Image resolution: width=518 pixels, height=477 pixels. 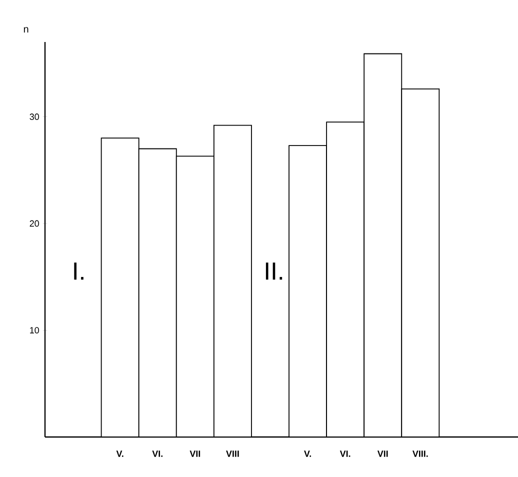 What do you see at coordinates (232, 453) in the screenshot?
I see `x-tick-label: VIII` at bounding box center [232, 453].